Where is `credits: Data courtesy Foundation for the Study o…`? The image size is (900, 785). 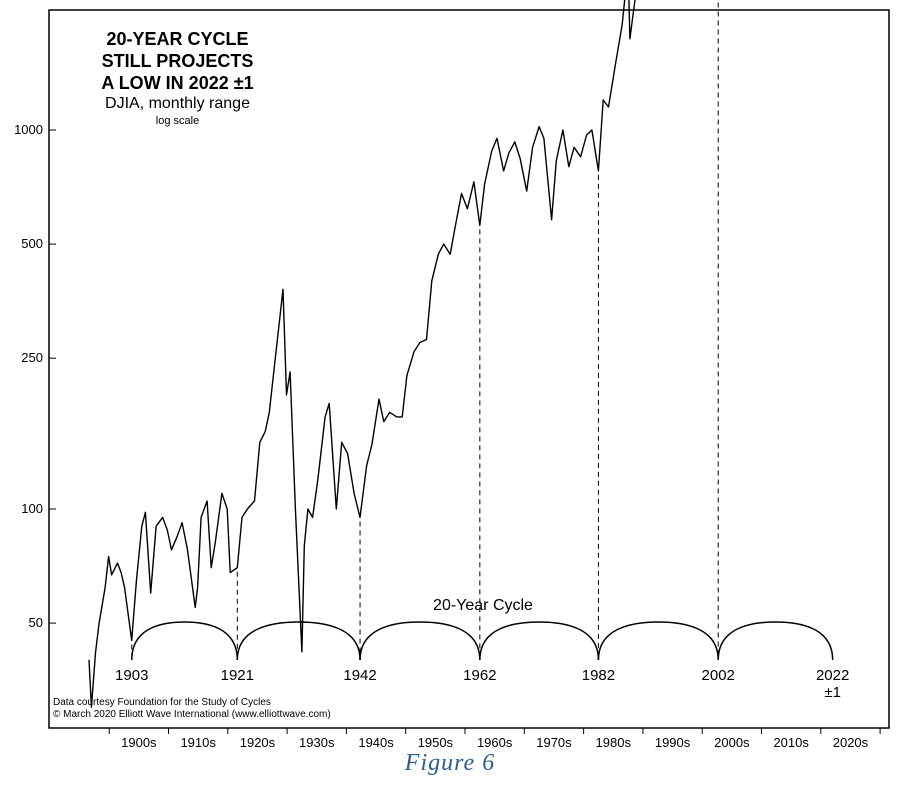
credits: Data courtesy Foundation for the Study o… is located at coordinates (192, 709).